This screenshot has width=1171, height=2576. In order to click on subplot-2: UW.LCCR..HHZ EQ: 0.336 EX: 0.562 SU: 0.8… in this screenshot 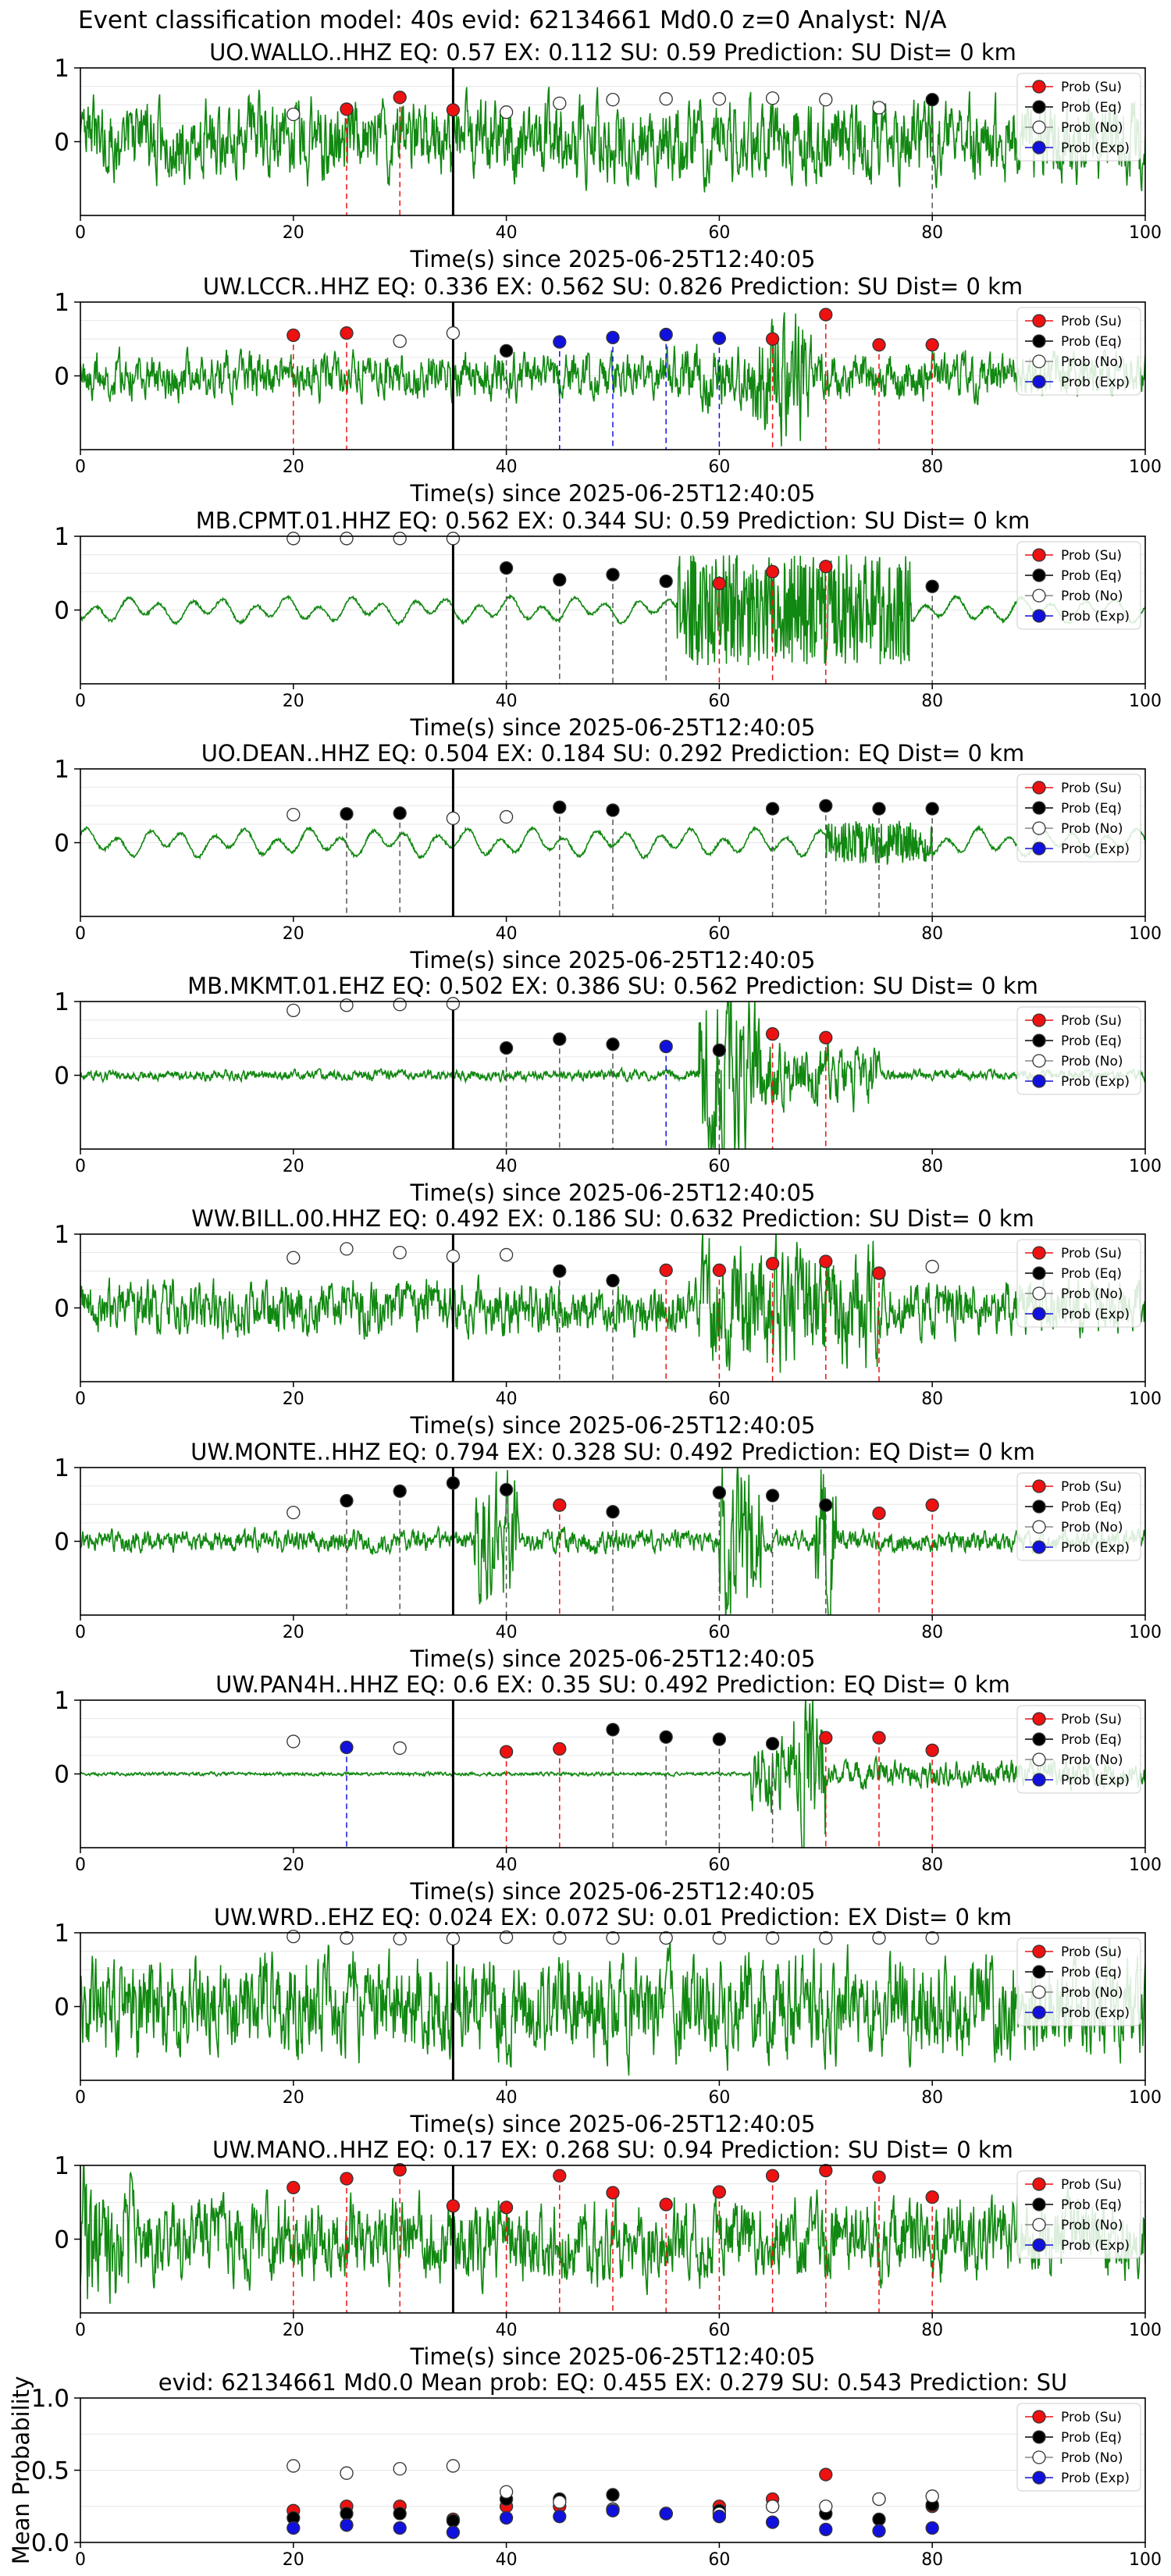, I will do `click(608, 390)`.